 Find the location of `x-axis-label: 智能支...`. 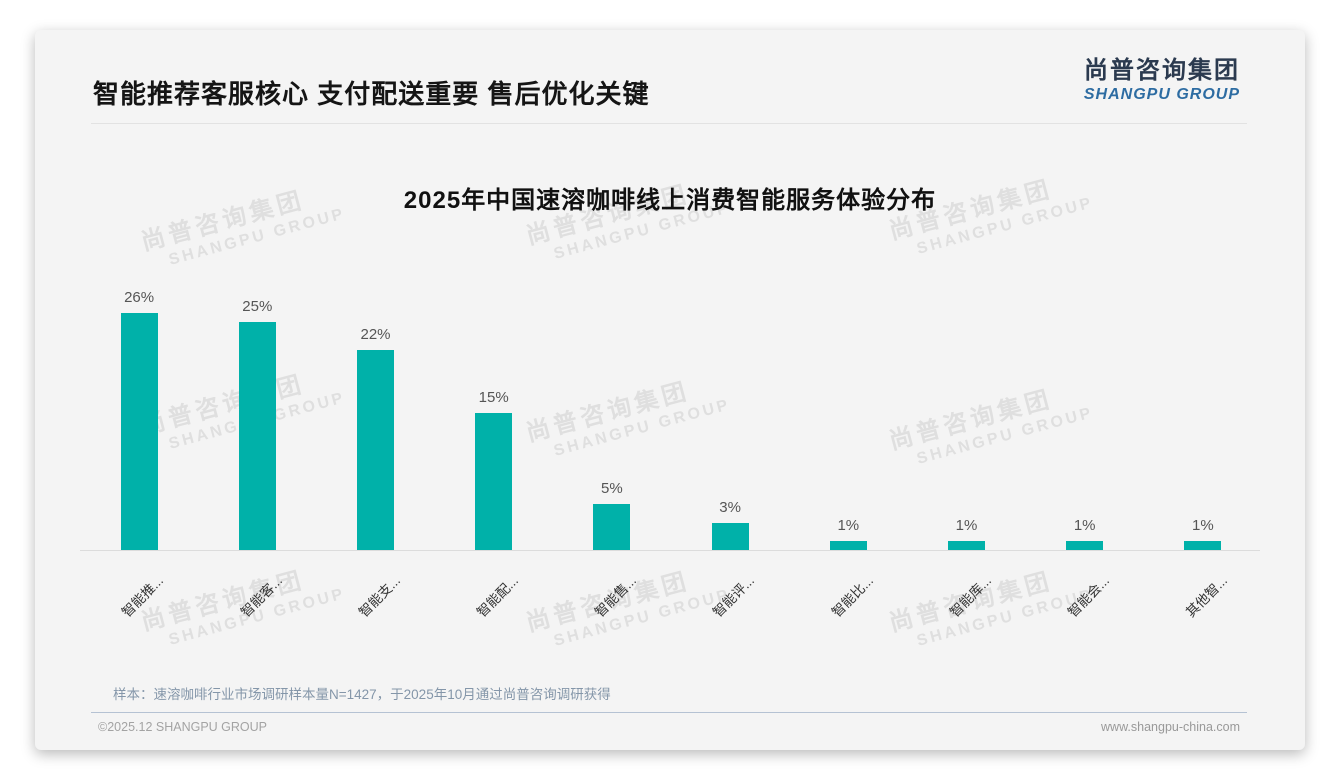

x-axis-label: 智能支... is located at coordinates (379, 596).